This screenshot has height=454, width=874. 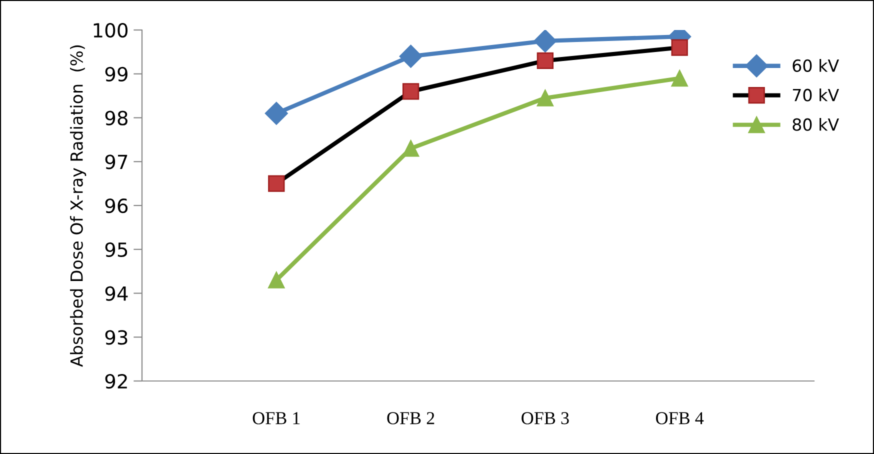 What do you see at coordinates (116, 74) in the screenshot?
I see `y-tick-label: 99` at bounding box center [116, 74].